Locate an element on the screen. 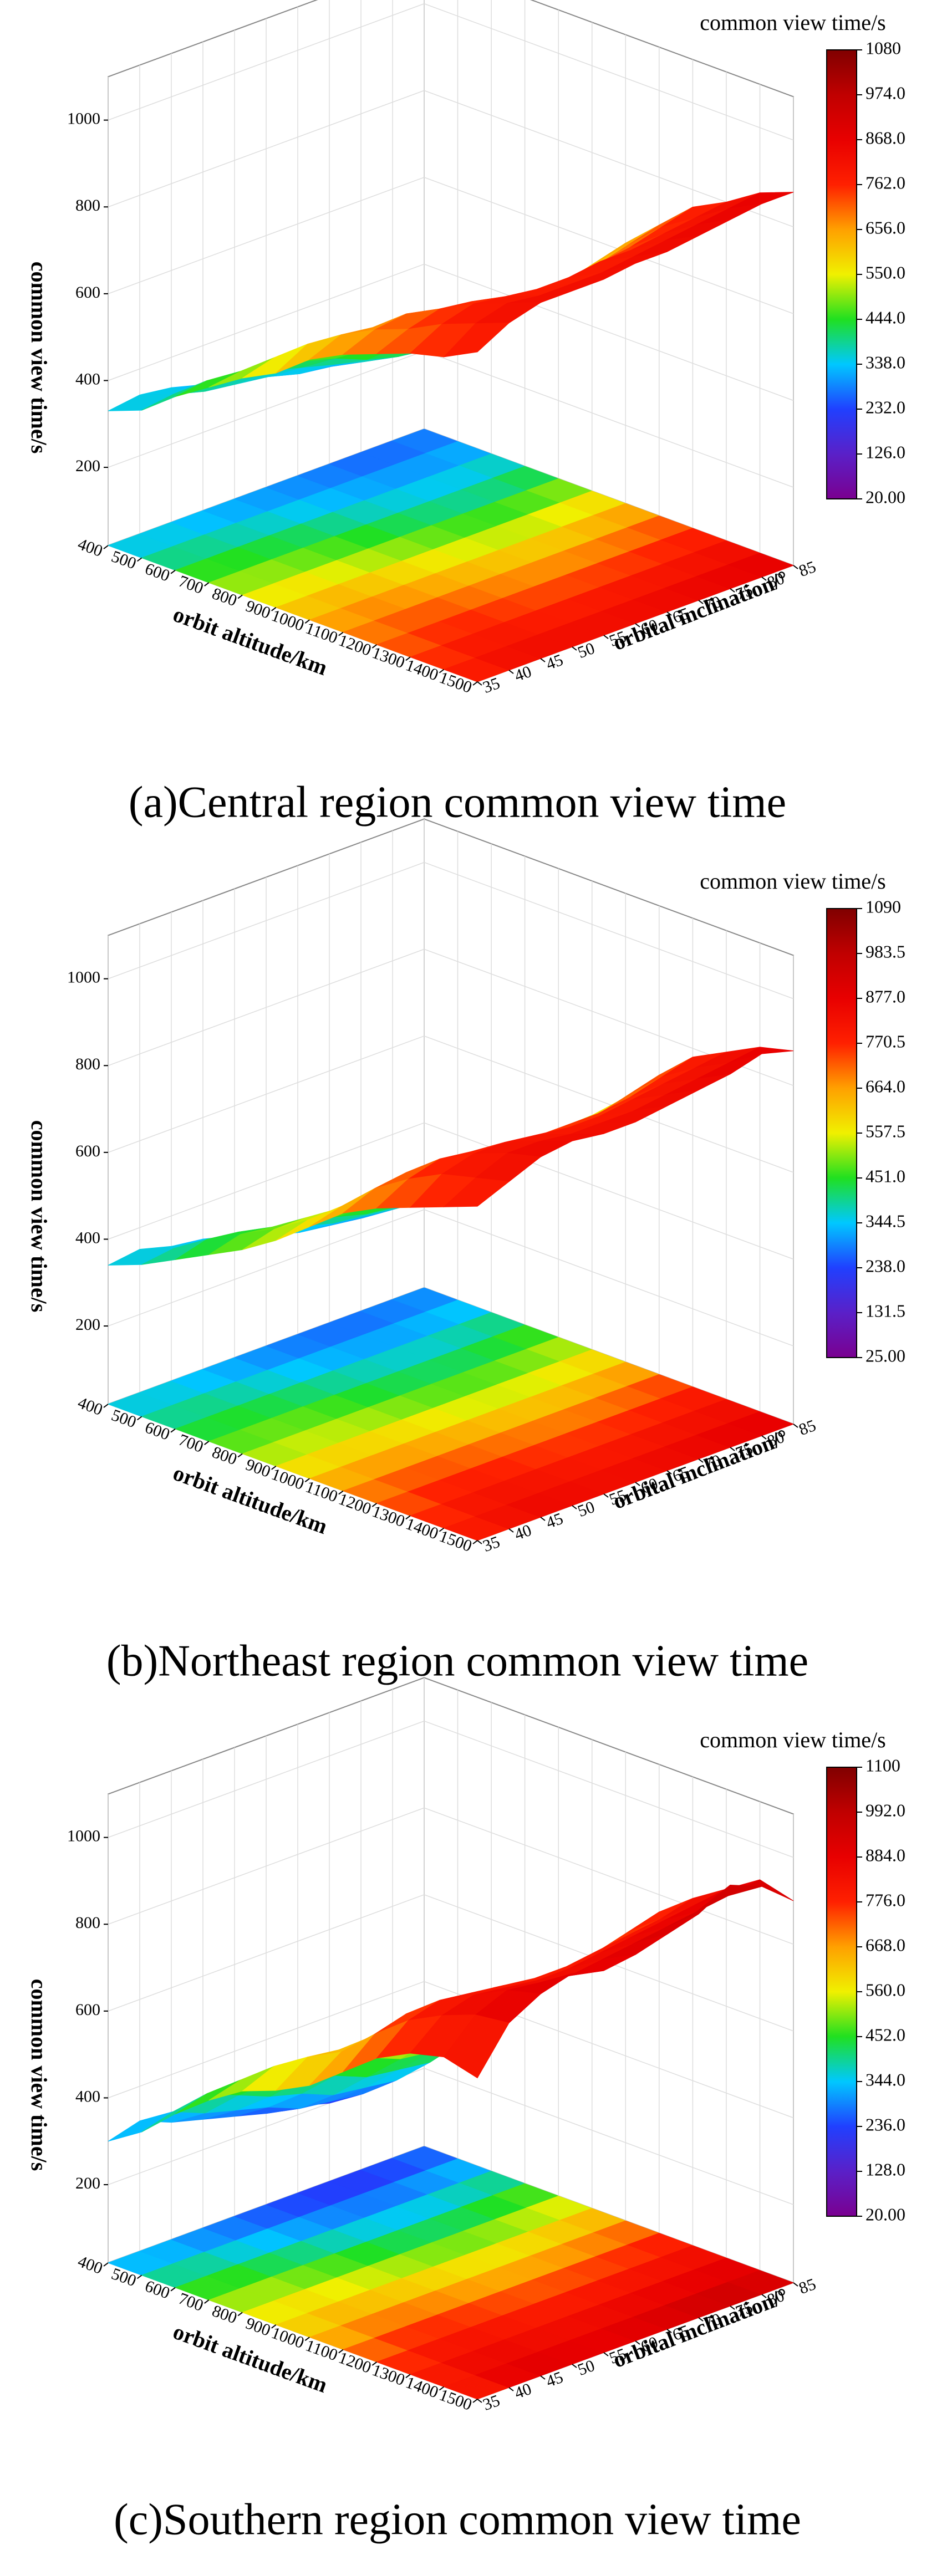  colorbar-tick-label: 877.0 is located at coordinates (886, 996).